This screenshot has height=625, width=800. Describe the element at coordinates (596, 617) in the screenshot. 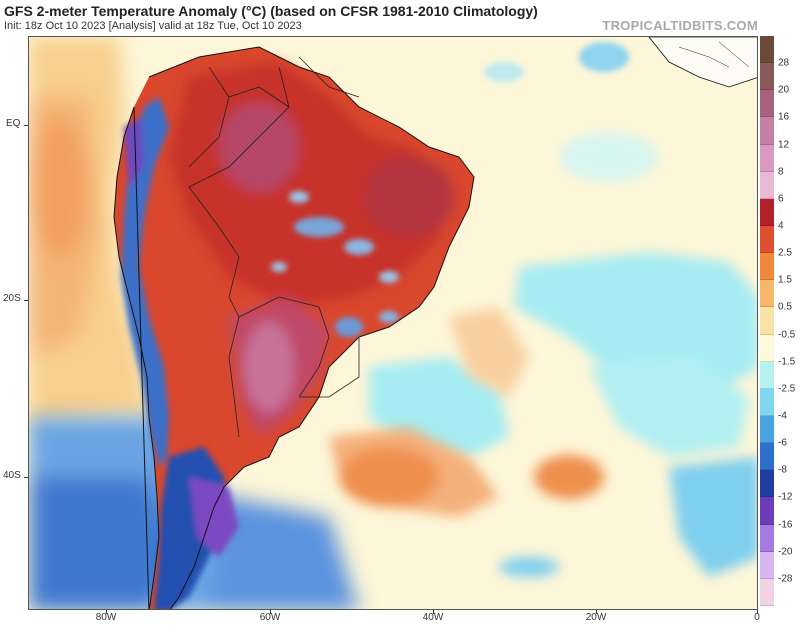

I see `lon-label-20w: 20W` at that location.